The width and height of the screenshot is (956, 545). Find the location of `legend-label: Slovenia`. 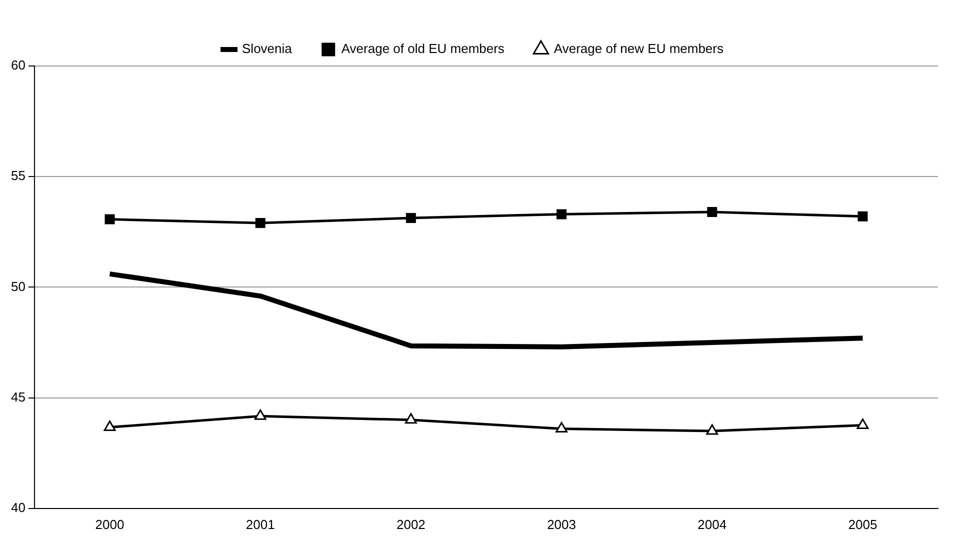

legend-label: Slovenia is located at coordinates (267, 48).